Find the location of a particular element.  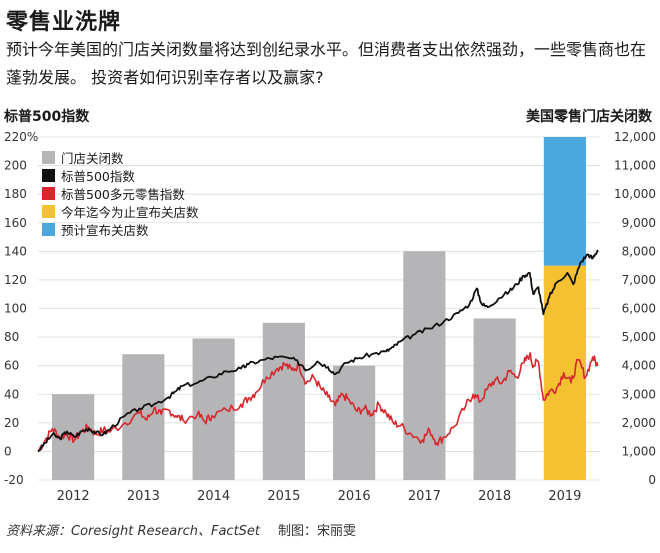

right-tick-label: 2,000 is located at coordinates (639, 423).